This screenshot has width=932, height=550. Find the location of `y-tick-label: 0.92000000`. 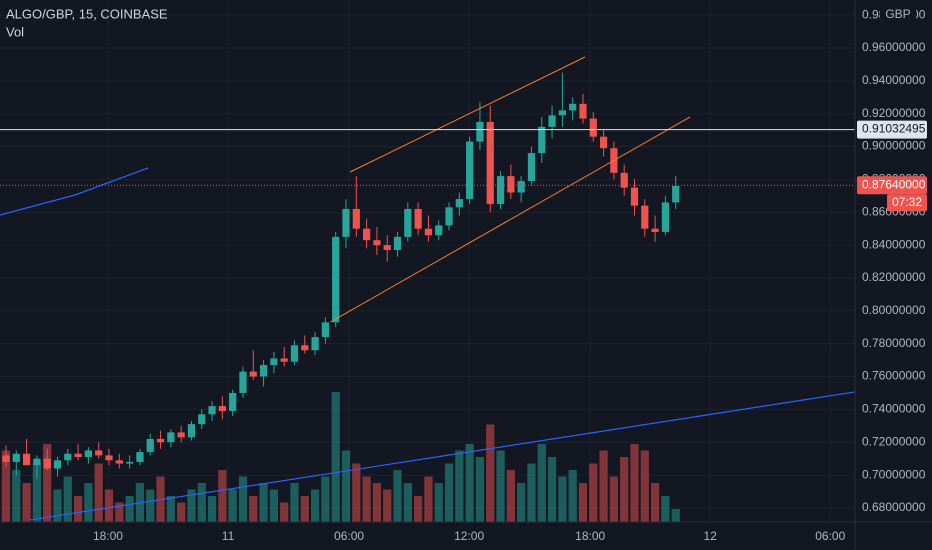

y-tick-label: 0.92000000 is located at coordinates (894, 113).